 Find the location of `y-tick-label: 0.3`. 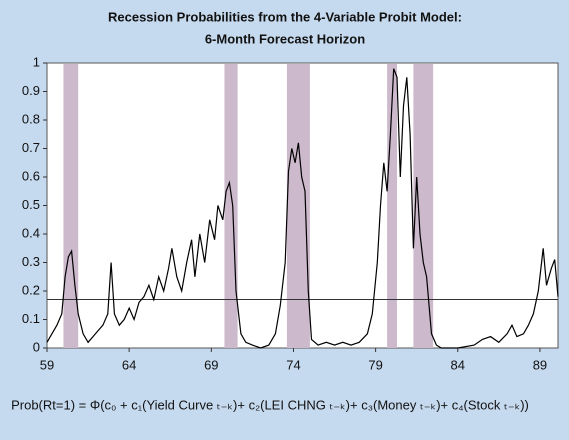

y-tick-label: 0.3 is located at coordinates (31, 261).